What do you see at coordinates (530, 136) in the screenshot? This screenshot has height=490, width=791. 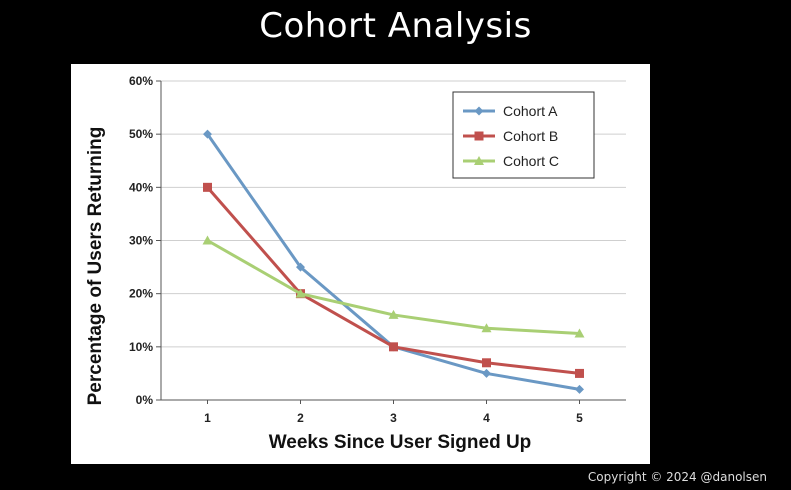 I see `legend-label: Cohort B` at bounding box center [530, 136].